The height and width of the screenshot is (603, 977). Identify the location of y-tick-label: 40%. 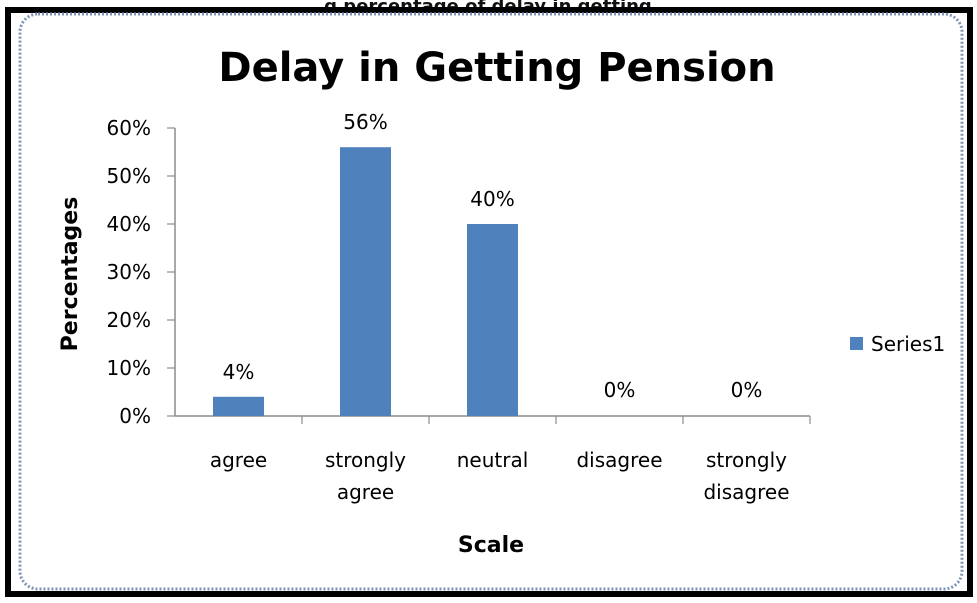
(129, 224).